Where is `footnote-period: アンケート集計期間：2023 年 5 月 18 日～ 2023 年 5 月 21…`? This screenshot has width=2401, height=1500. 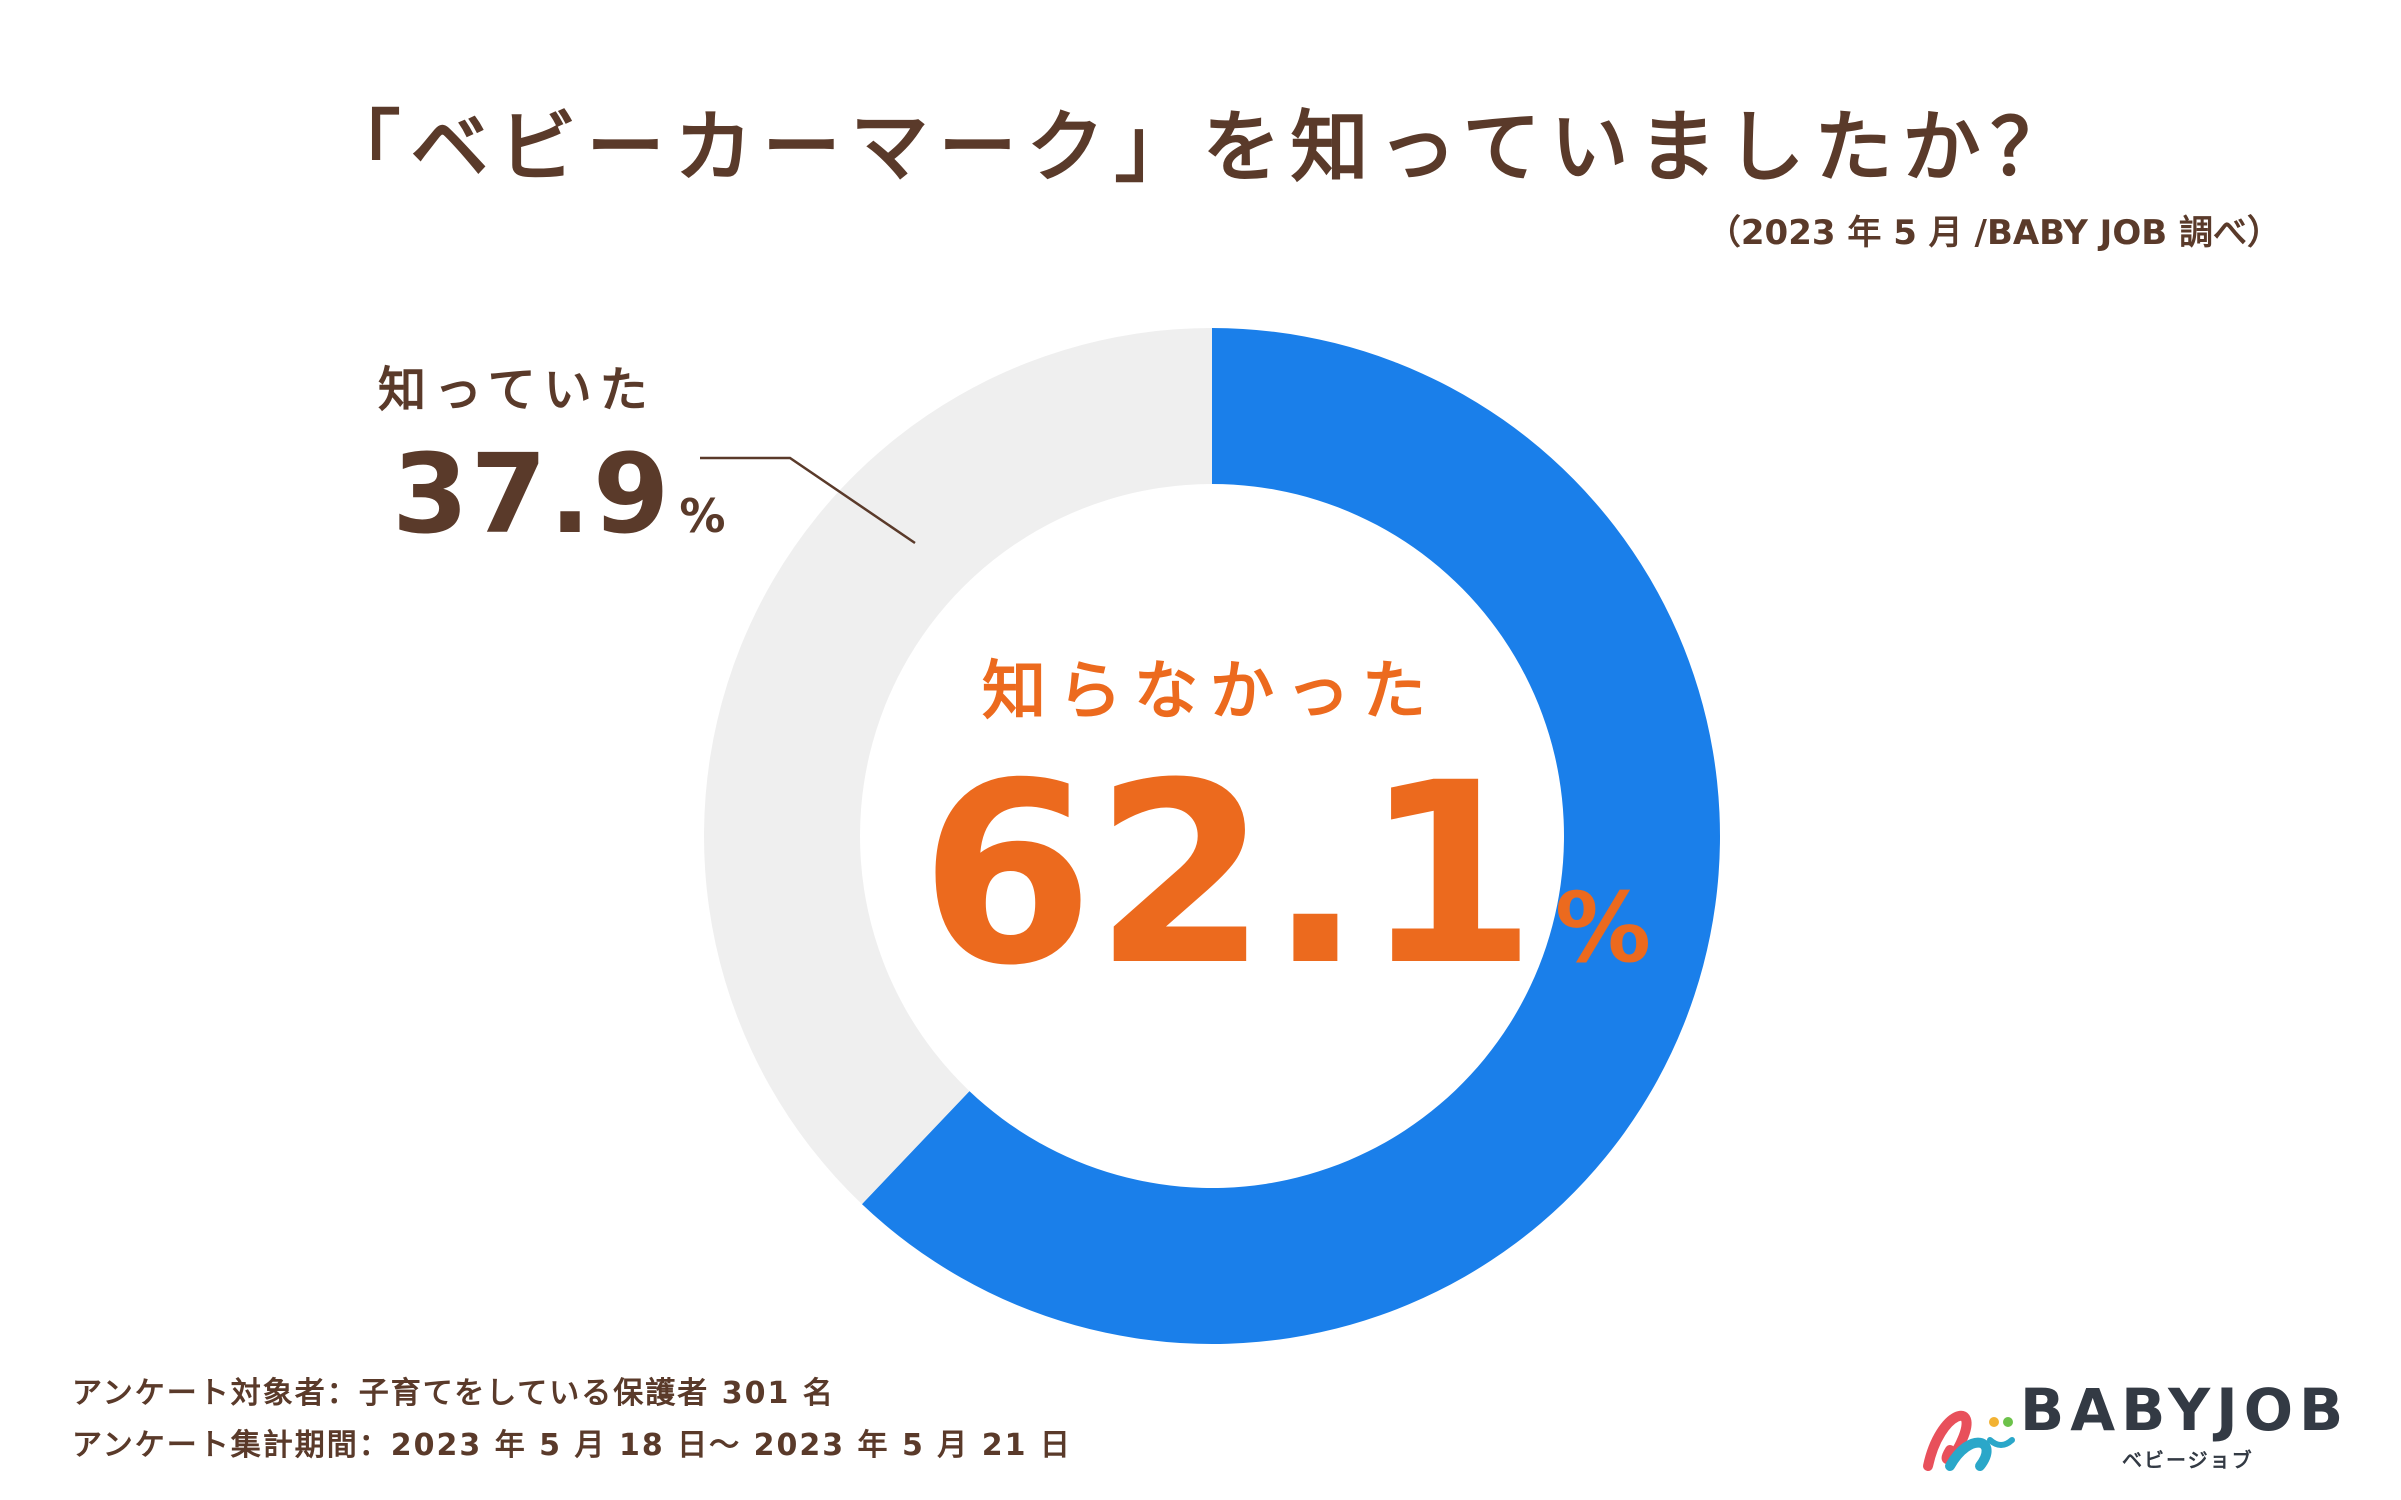 footnote-period: アンケート集計期間：2023 年 5 月 18 日～ 2023 年 5 月 21… is located at coordinates (572, 1445).